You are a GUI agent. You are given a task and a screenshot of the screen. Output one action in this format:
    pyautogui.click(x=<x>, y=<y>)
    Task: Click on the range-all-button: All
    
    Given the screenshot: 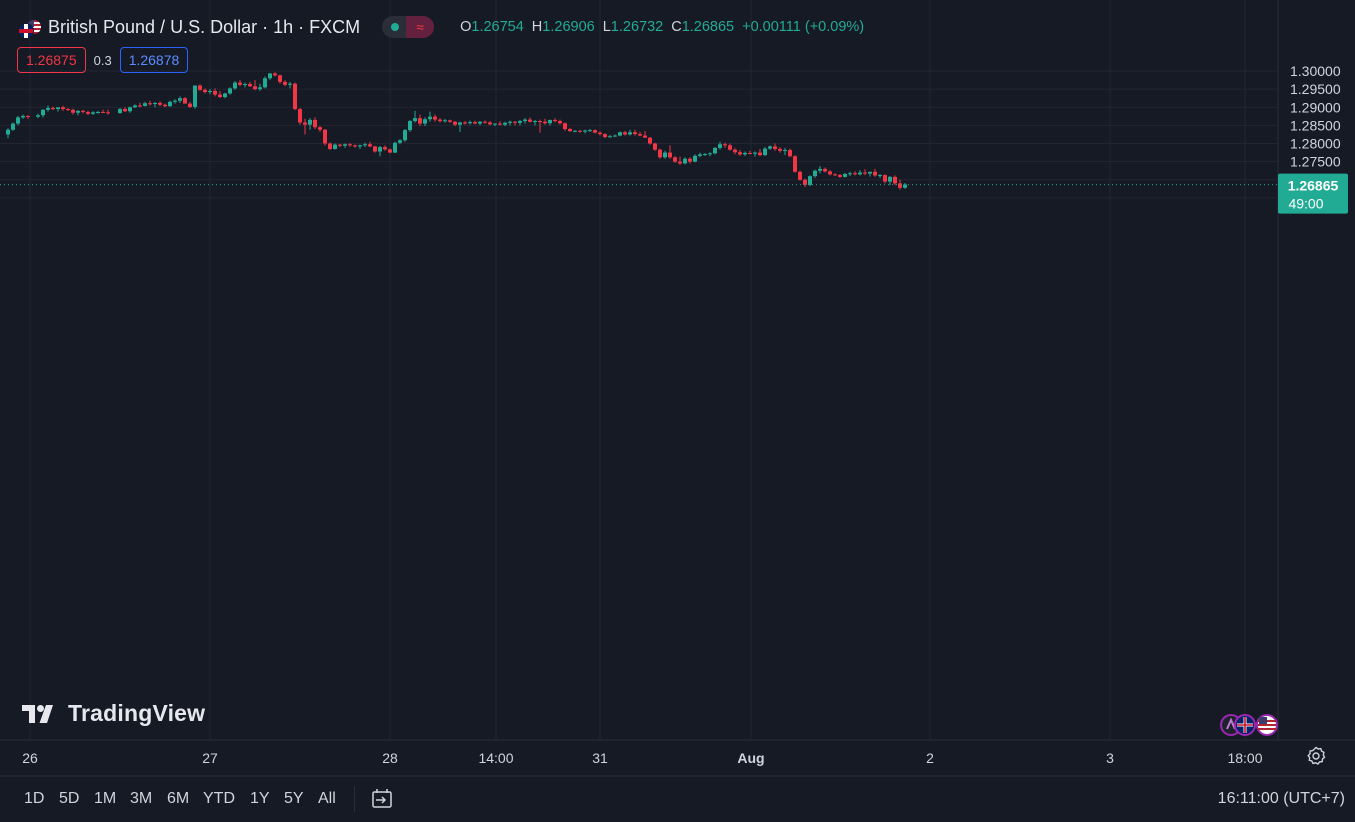 What is the action you would take?
    pyautogui.click(x=327, y=798)
    